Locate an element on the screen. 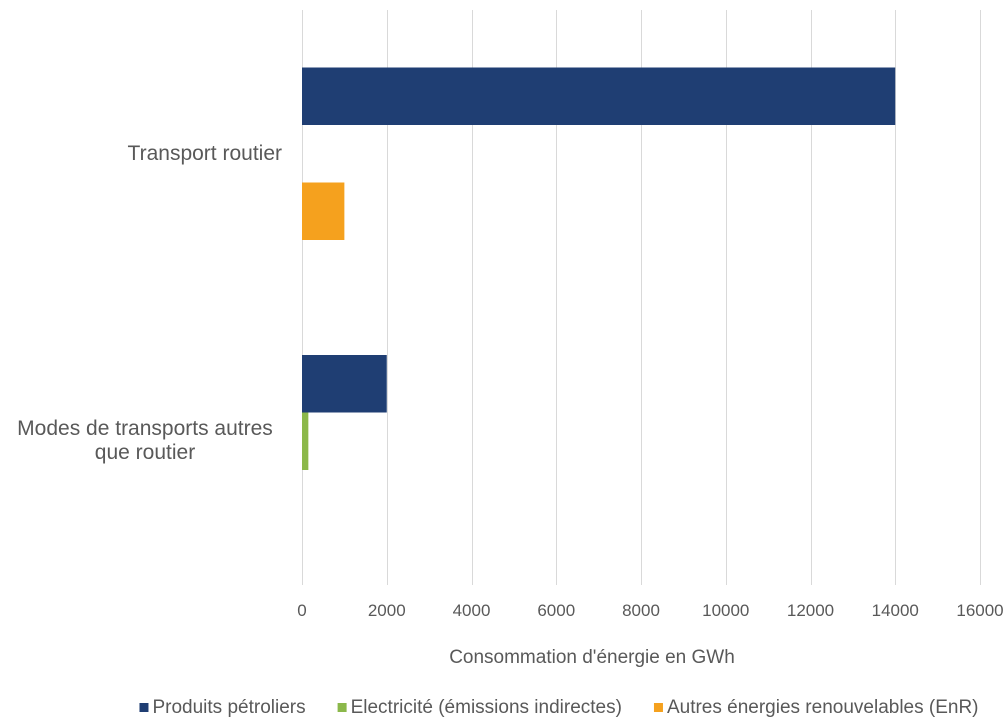 The height and width of the screenshot is (721, 1008). x-tick-label: 12000 is located at coordinates (810, 610).